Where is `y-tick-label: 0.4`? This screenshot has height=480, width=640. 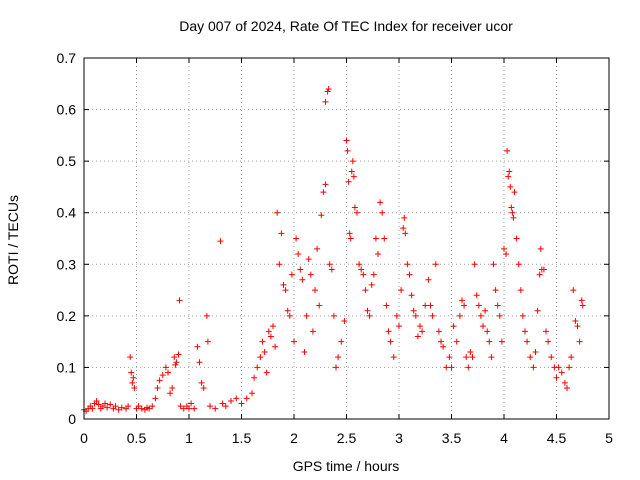
y-tick-label: 0.4 is located at coordinates (67, 213).